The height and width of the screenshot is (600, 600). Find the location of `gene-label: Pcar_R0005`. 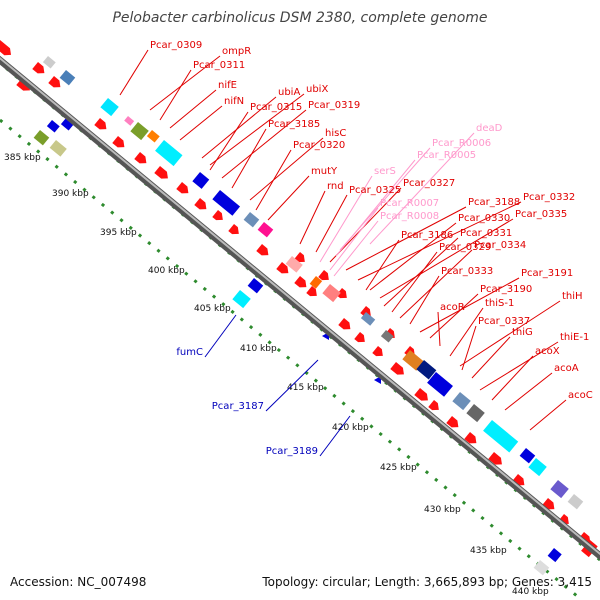

gene-label: Pcar_R0005 is located at coordinates (446, 155).